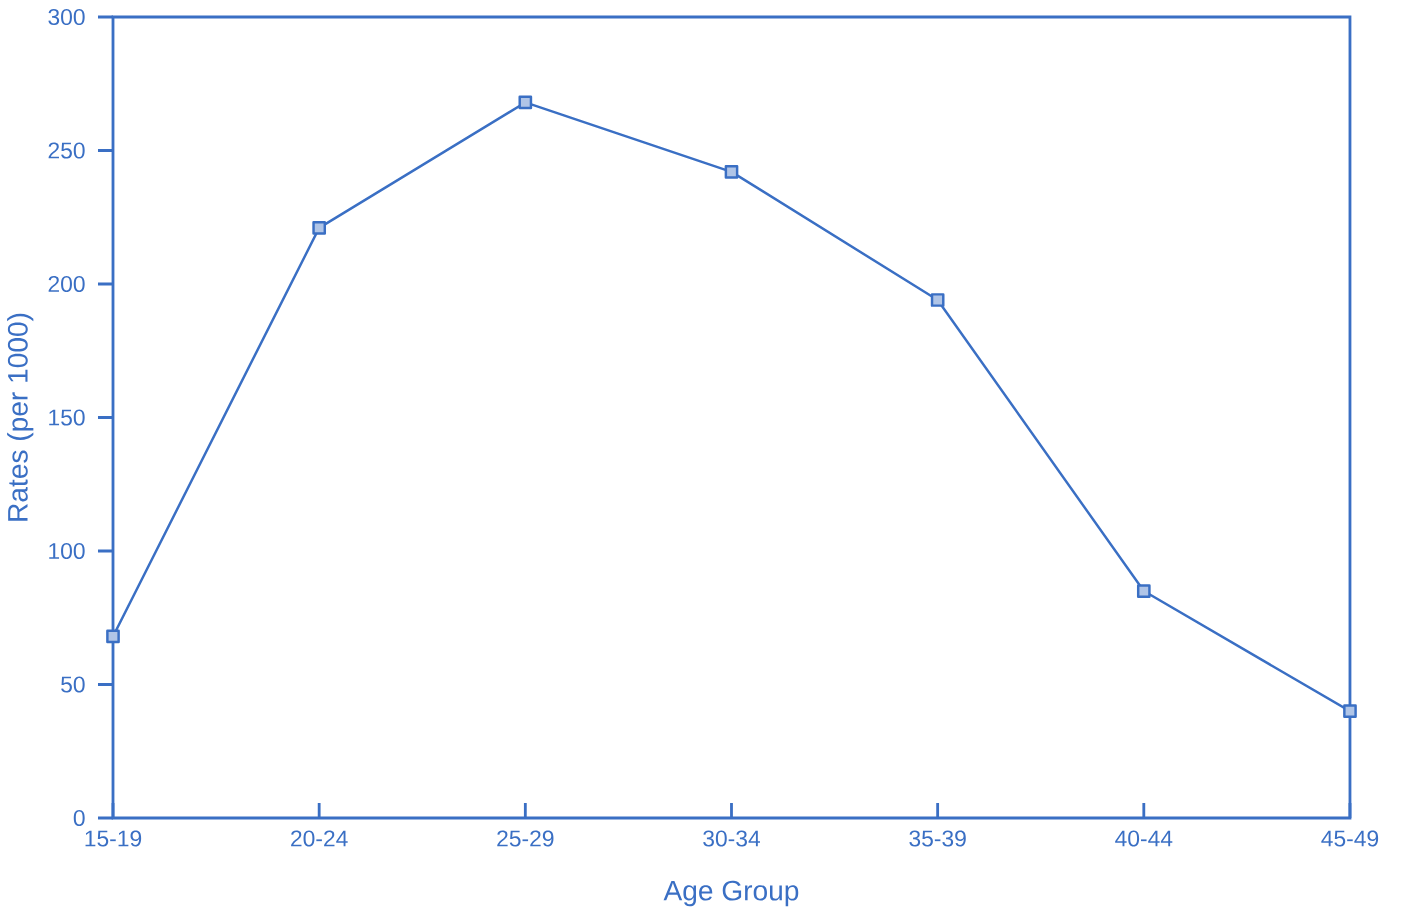 This screenshot has width=1410, height=922. What do you see at coordinates (20, 417) in the screenshot?
I see `y-axis-title: Rates (per 1000)` at bounding box center [20, 417].